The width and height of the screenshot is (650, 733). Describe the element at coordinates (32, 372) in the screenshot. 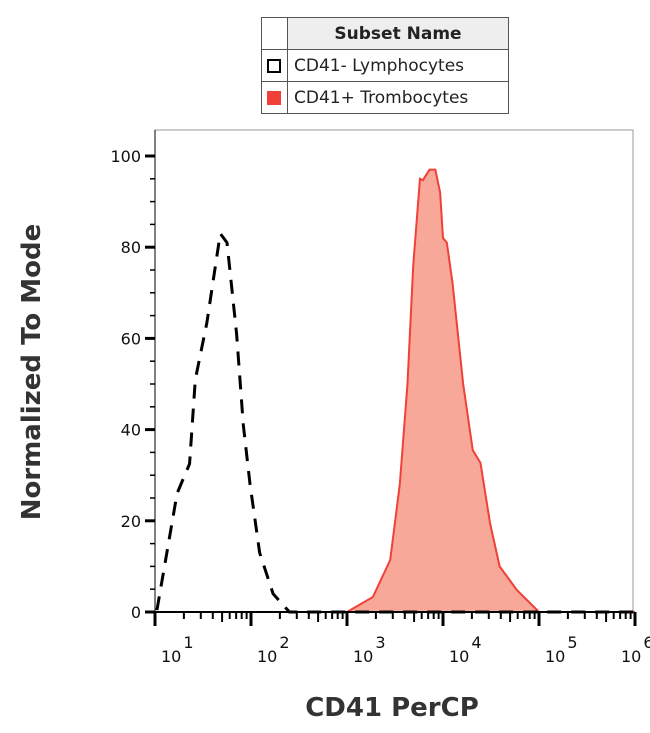

I see `y-axis-title: Normalized To Mode` at that location.